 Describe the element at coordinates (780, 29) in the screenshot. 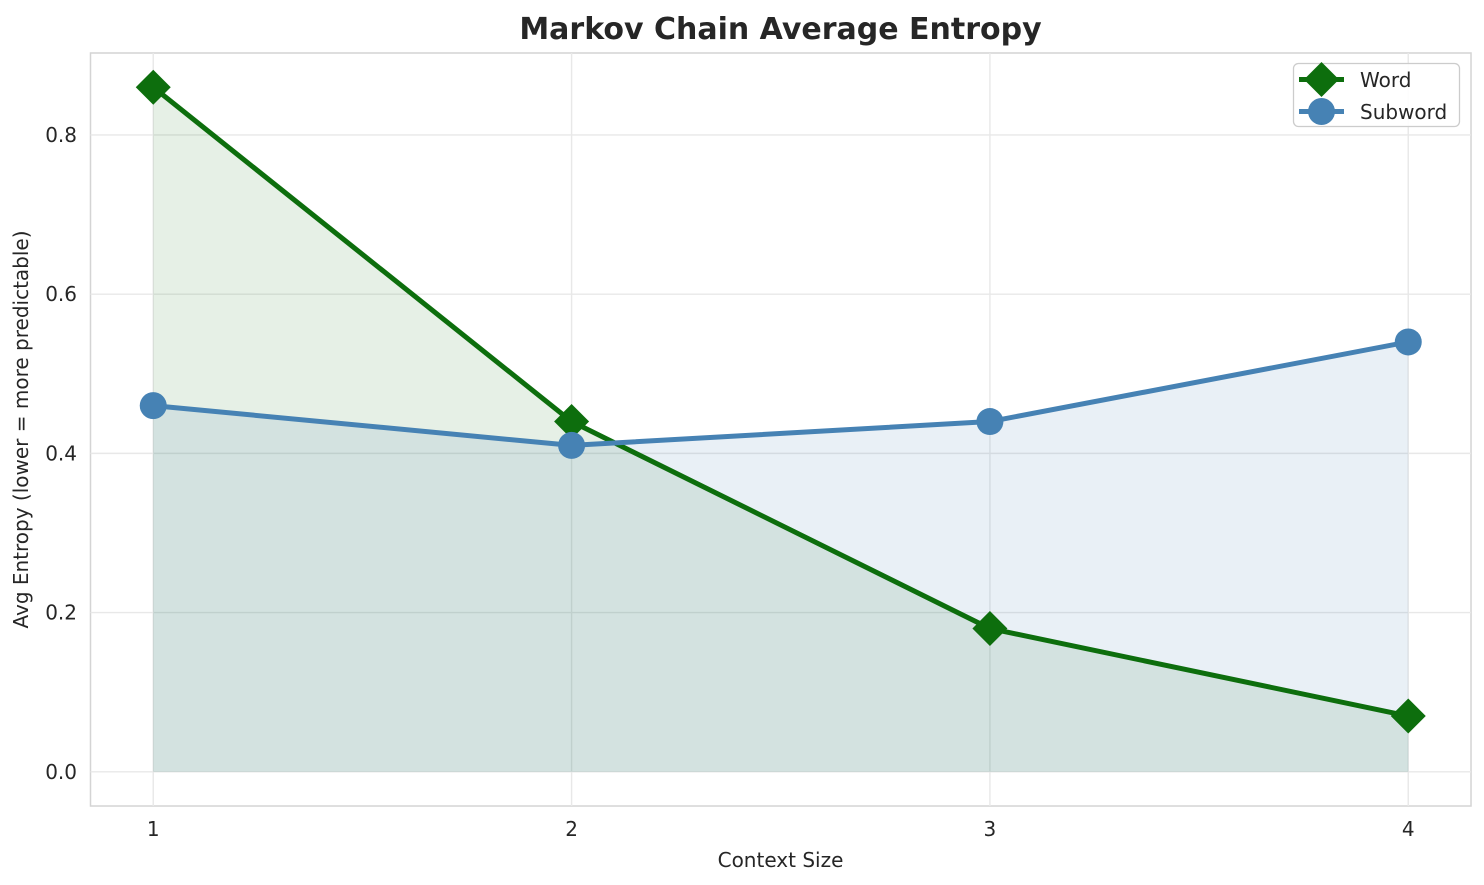

I see `chart-title: Markov Chain Average Entropy` at that location.